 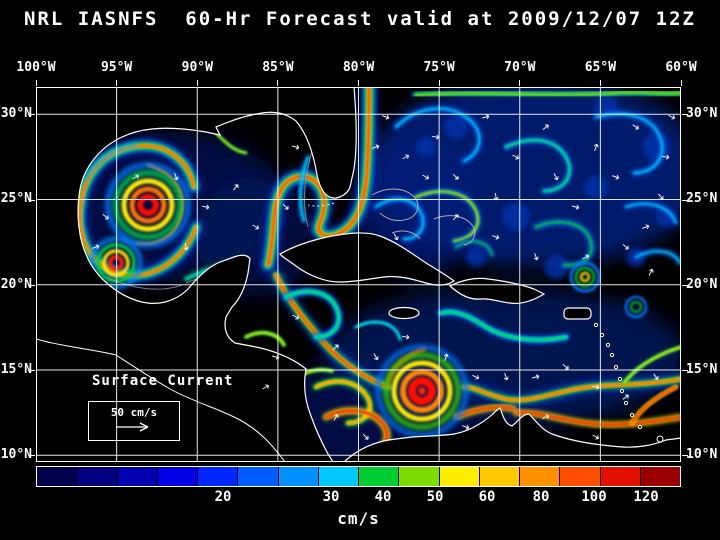 I want to click on lon-tick-label: 75°W, so click(x=439, y=67).